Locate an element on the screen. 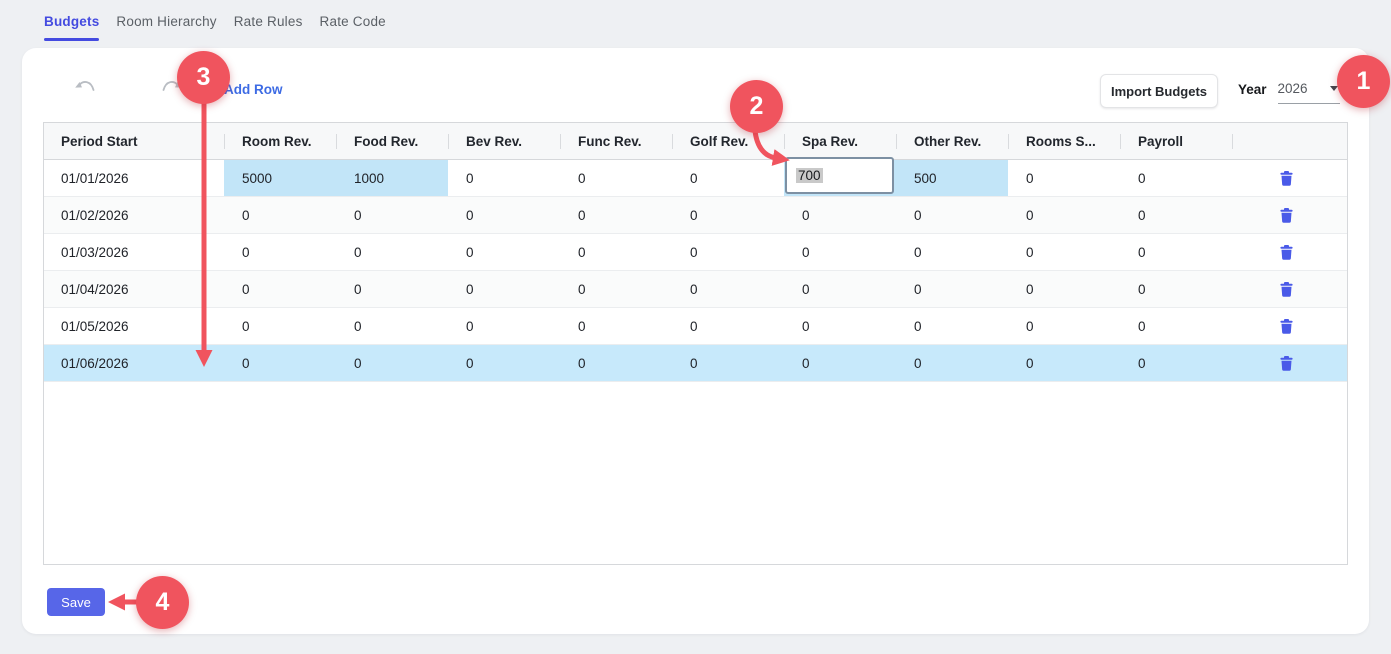  table-row: 01/01/2026 5000 1000 0 0 0 700 500 0 0 is located at coordinates (695, 177).